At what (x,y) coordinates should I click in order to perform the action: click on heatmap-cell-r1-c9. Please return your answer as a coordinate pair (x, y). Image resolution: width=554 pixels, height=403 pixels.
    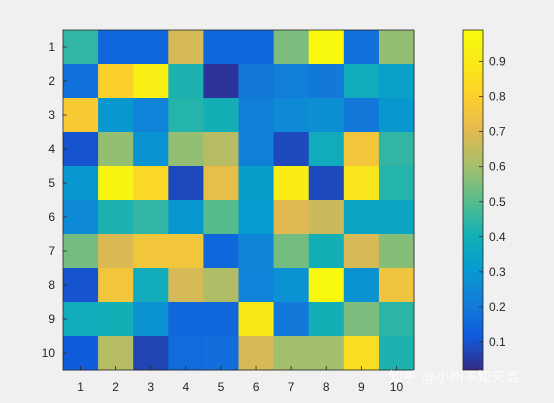
    Looking at the image, I should click on (361, 47).